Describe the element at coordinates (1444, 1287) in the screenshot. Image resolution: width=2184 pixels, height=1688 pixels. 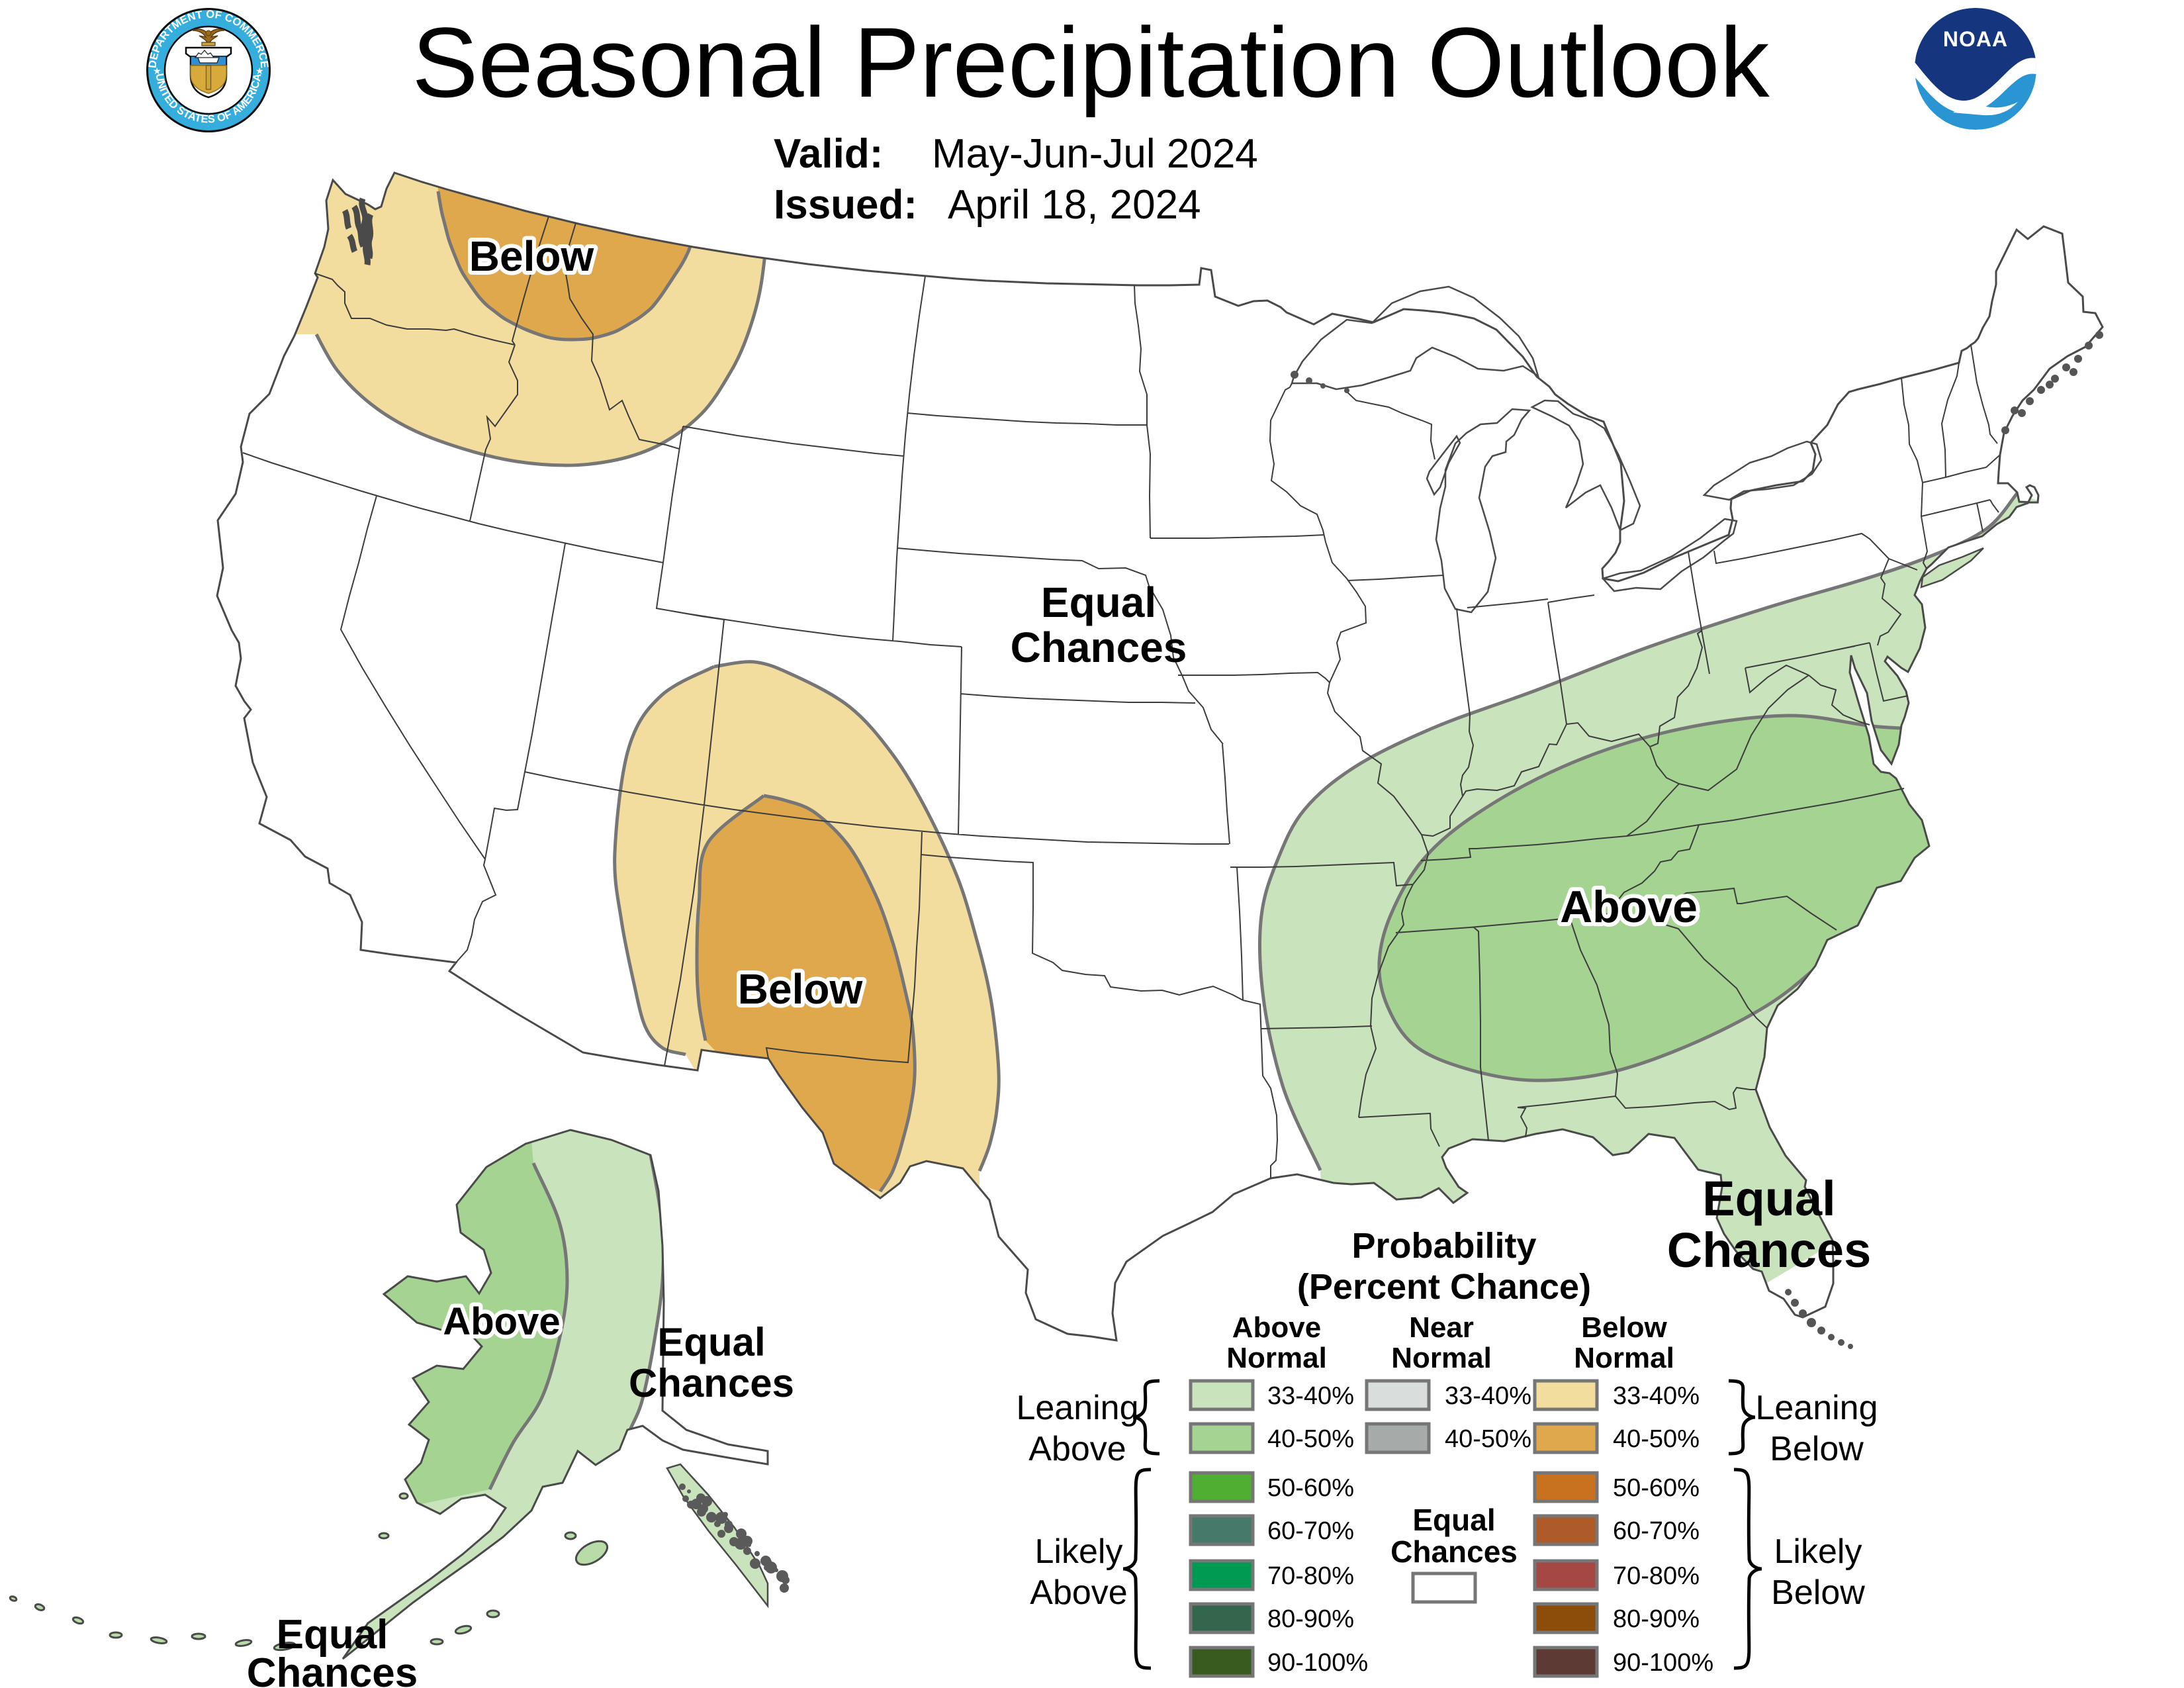
I see `svg-text: (Percent Chance)` at that location.